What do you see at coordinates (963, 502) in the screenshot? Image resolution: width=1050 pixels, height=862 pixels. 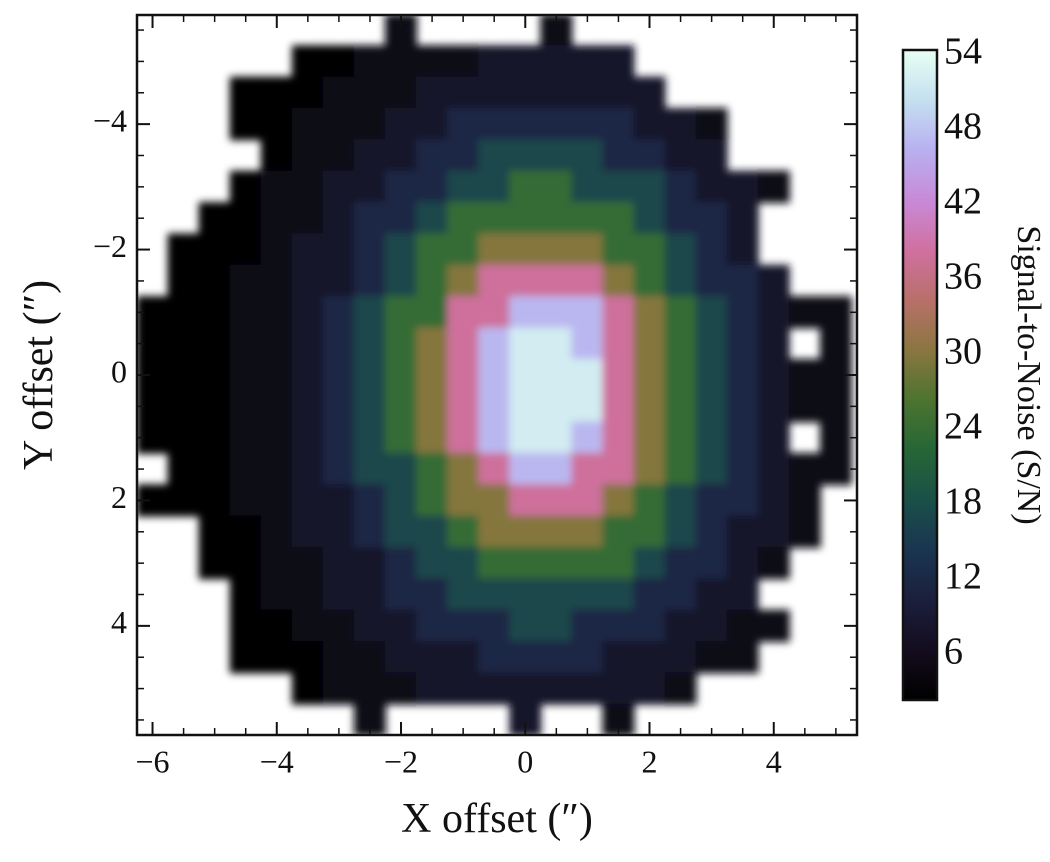 I see `colorbar-tick-label: 18` at bounding box center [963, 502].